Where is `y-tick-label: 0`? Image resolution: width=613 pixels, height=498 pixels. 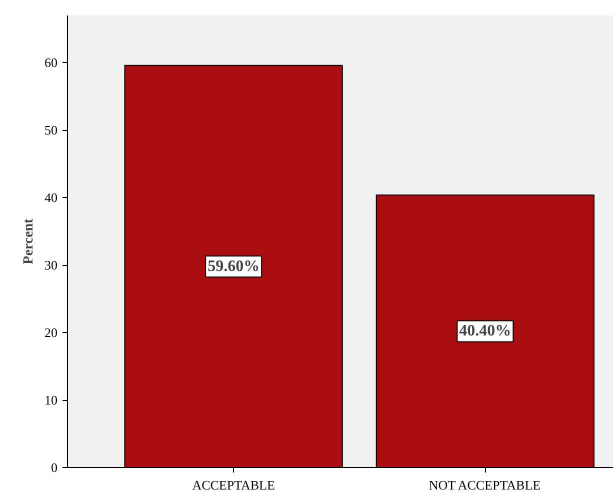 y-tick-label: 0 is located at coordinates (54, 467).